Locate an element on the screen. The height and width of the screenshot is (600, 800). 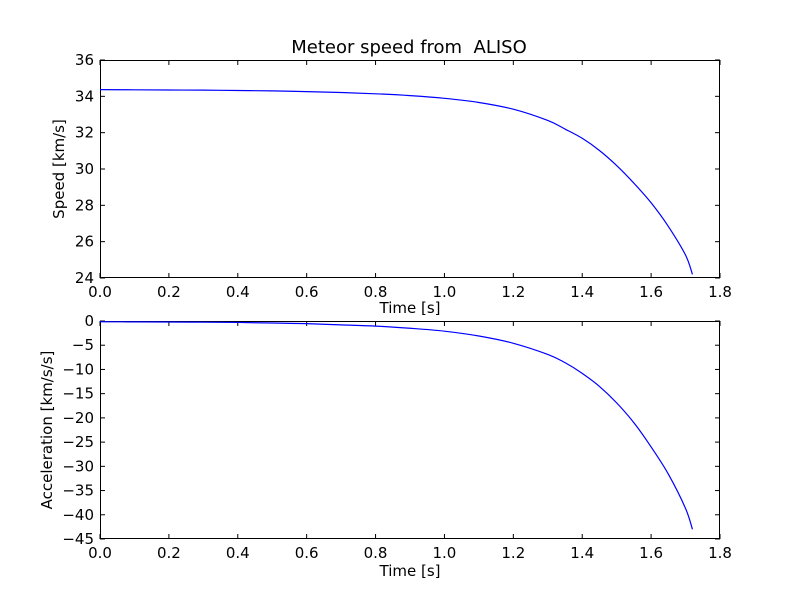
acceleration-y-tick-label: −5 is located at coordinates (83, 345).